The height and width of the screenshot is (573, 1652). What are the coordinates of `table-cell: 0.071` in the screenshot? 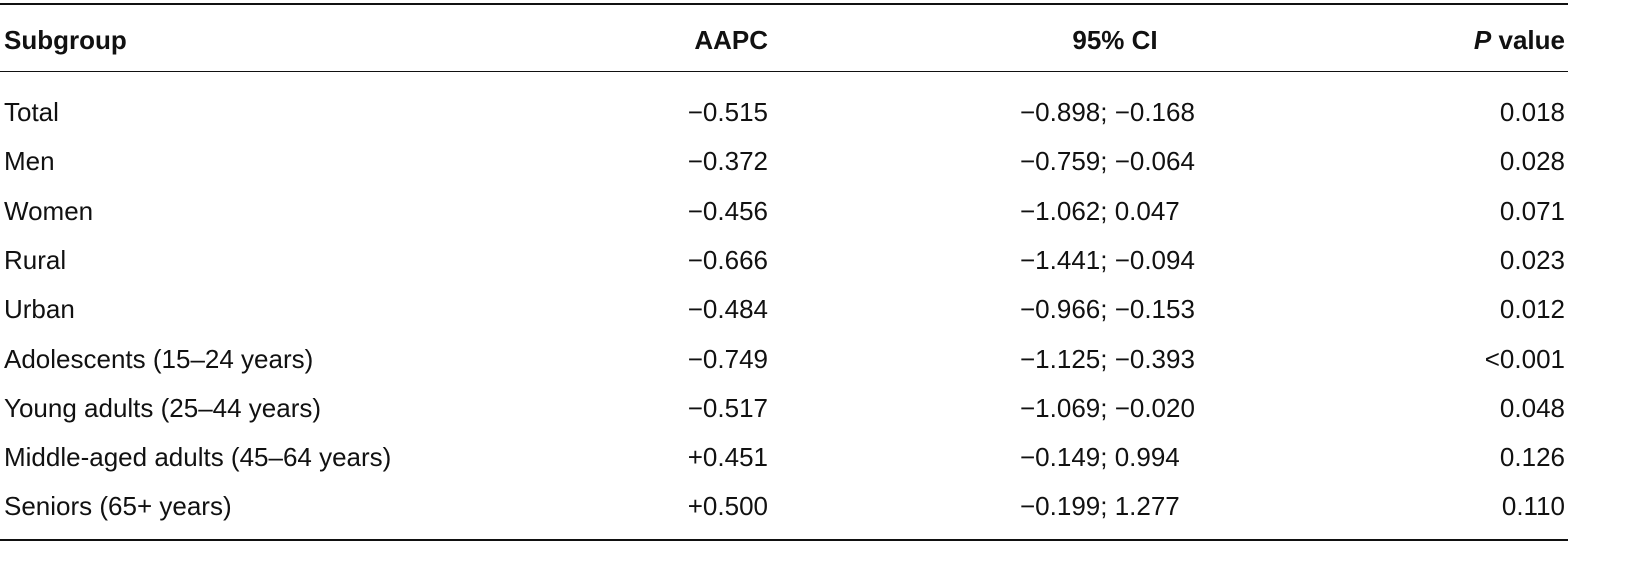 It's located at (1532, 210).